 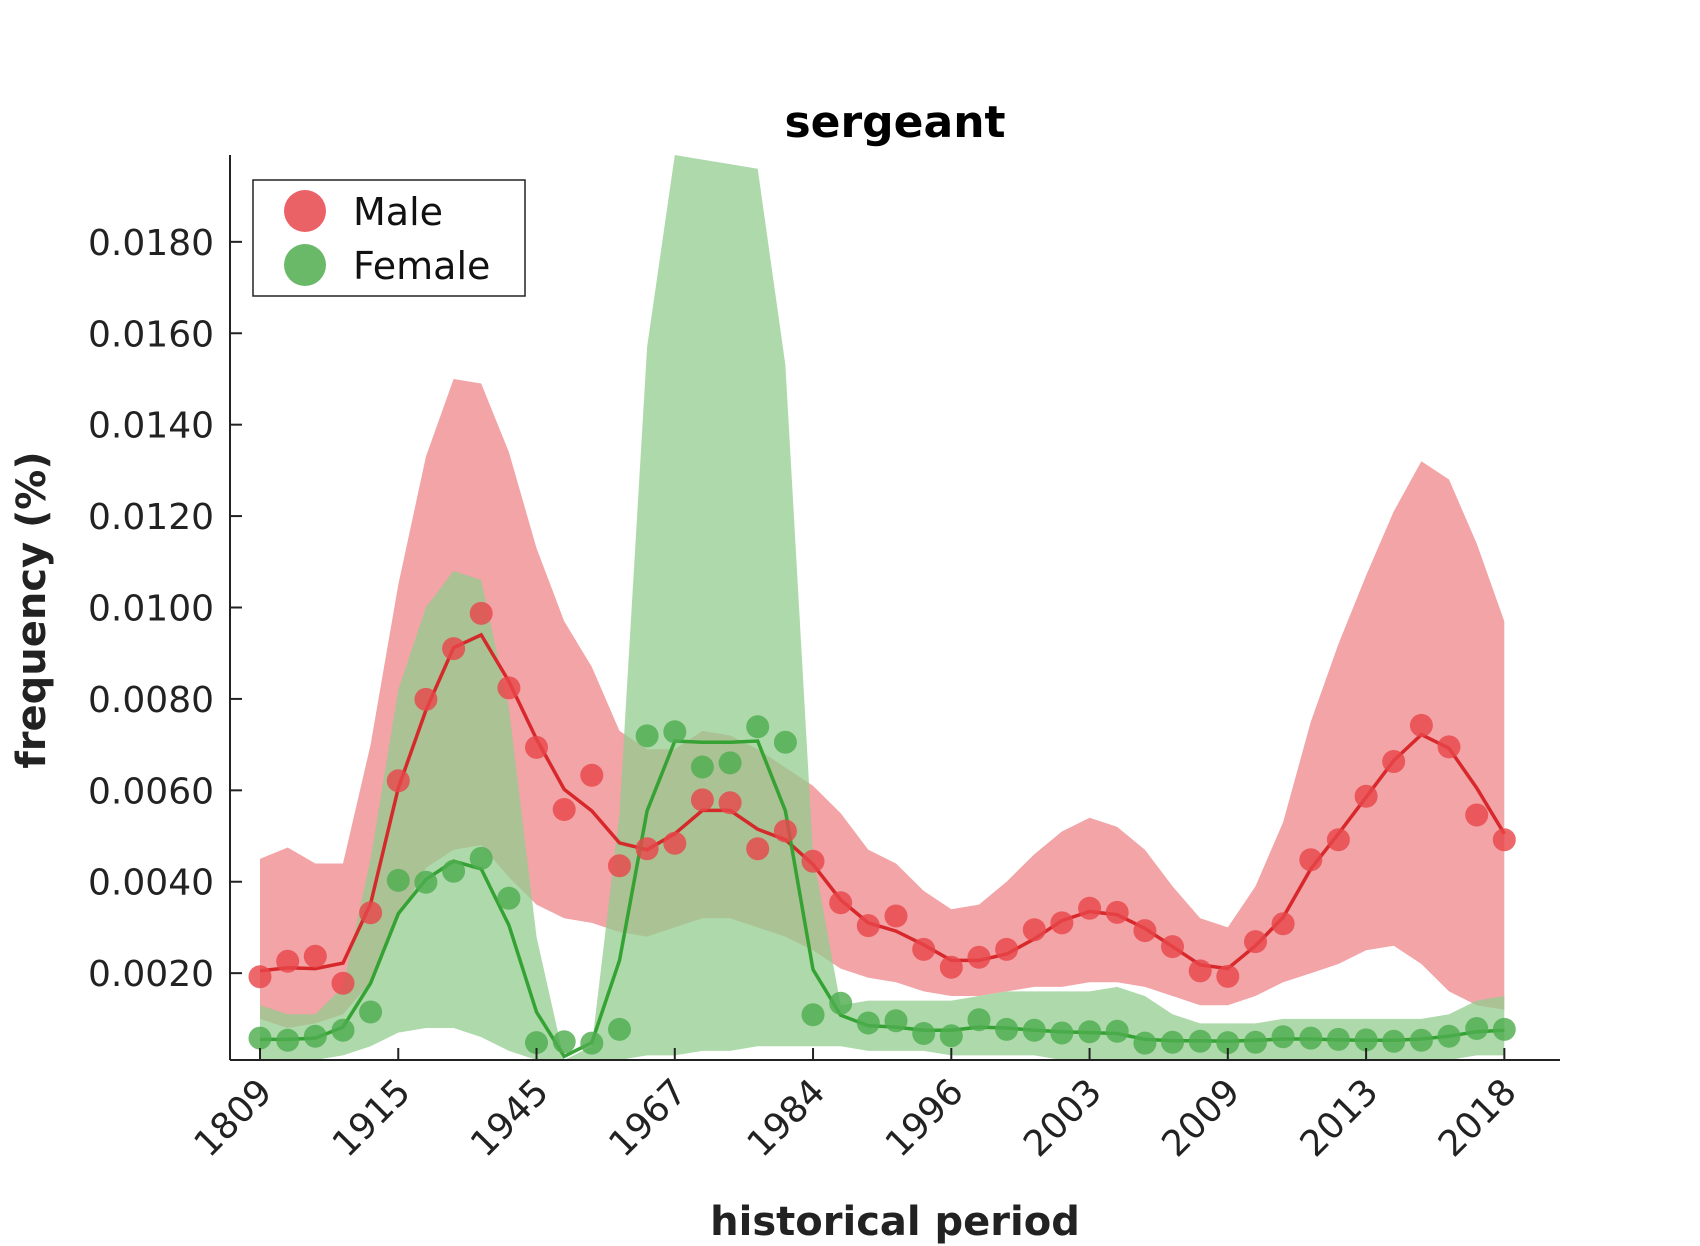 I want to click on legend-label-male: Male, so click(x=398, y=212).